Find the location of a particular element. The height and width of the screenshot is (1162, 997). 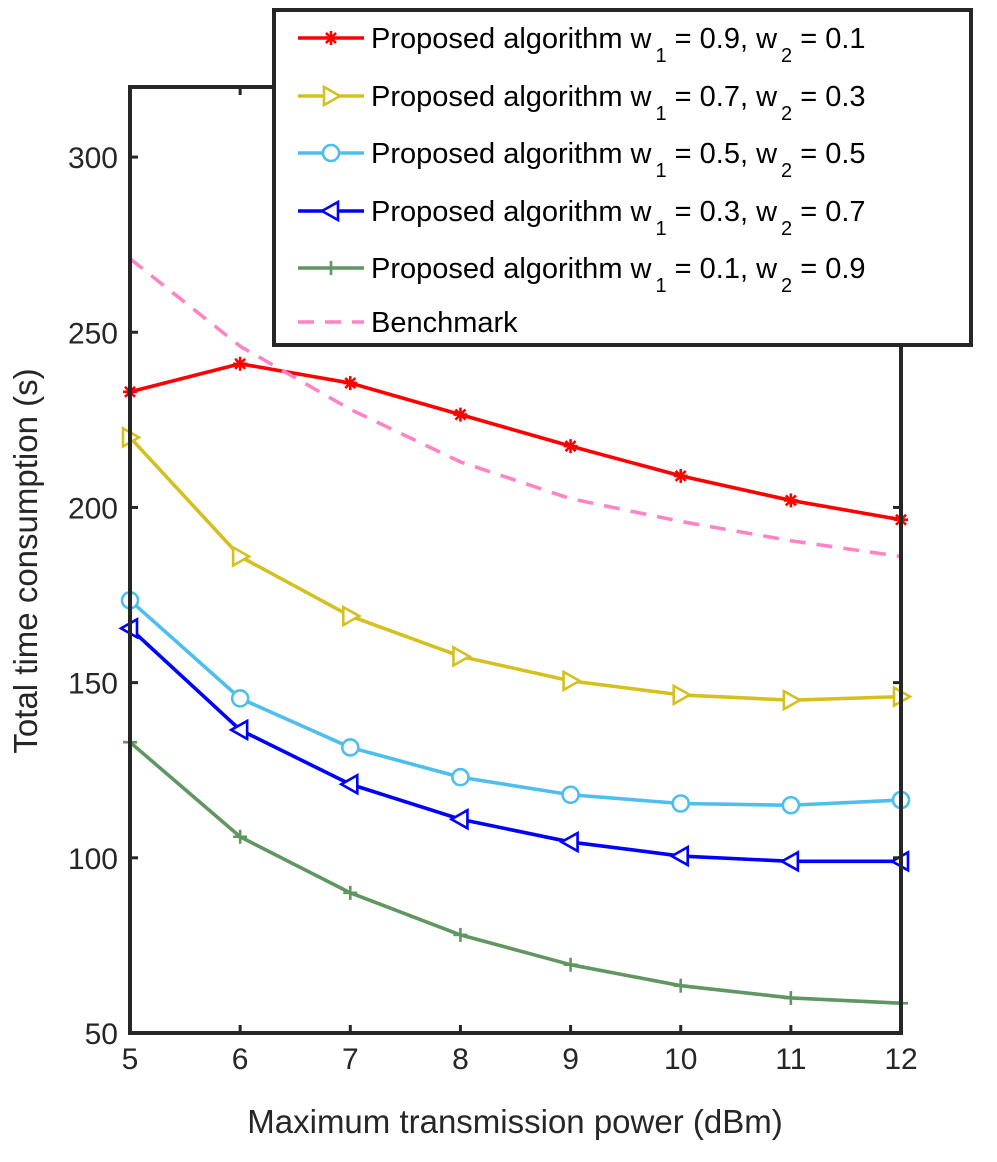

legend-label-part-2-1: 1 is located at coordinates (660, 114).